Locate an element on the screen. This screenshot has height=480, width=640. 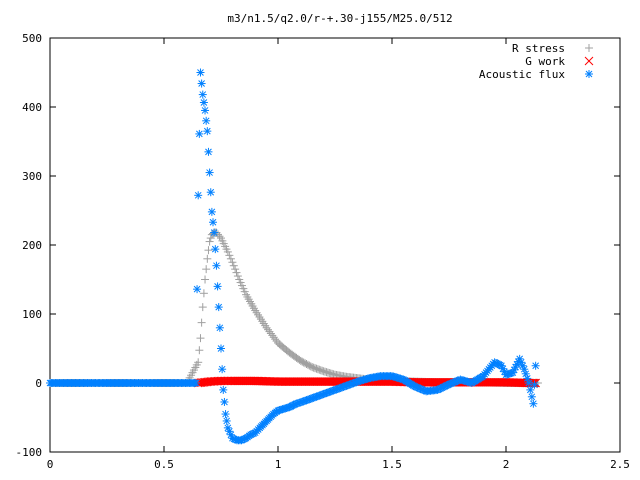
y-tick-label: 200 is located at coordinates (32, 245).